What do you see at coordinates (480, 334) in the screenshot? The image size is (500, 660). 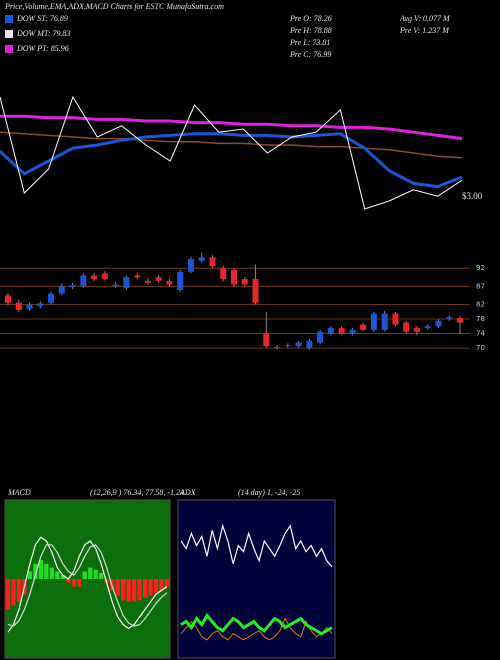 I see `y-tick-label: 74` at bounding box center [480, 334].